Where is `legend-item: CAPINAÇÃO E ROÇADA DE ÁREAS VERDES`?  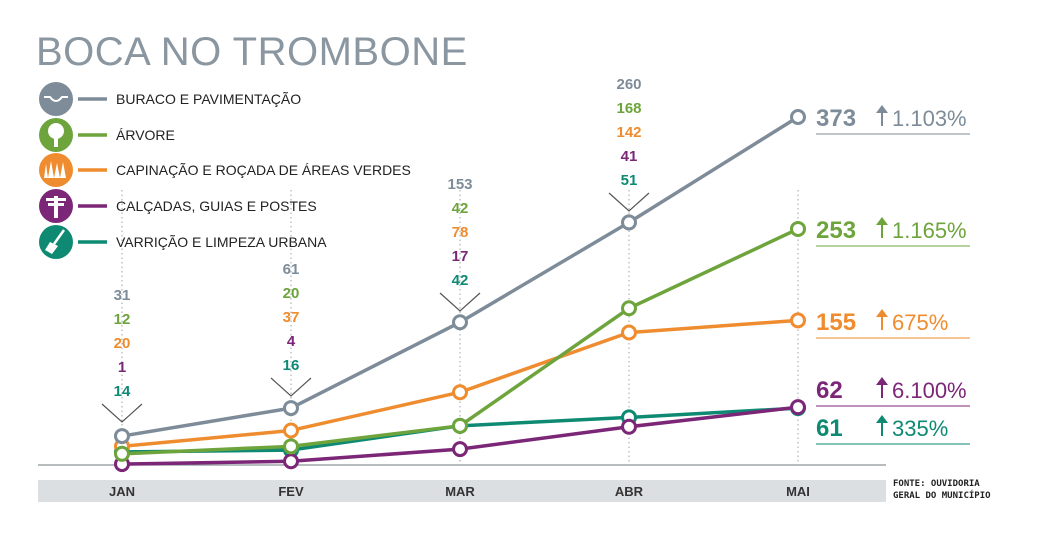 legend-item: CAPINAÇÃO E ROÇADA DE ÁREAS VERDES is located at coordinates (225, 170).